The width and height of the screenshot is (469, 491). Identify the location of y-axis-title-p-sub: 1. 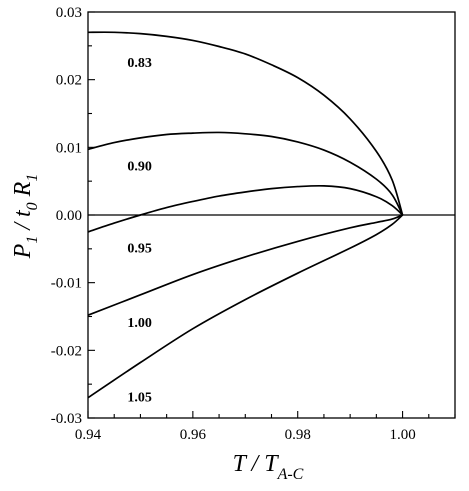
(32, 240).